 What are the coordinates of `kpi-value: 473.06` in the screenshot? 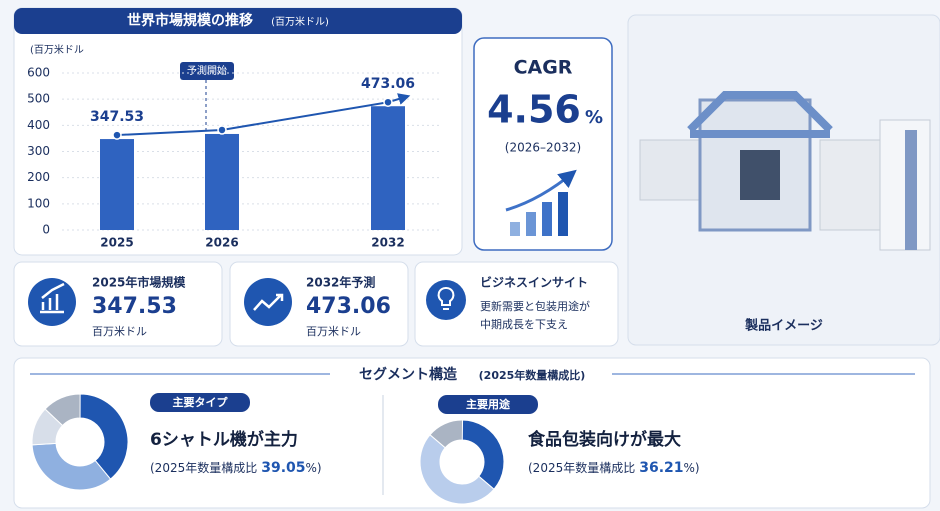 It's located at (348, 306).